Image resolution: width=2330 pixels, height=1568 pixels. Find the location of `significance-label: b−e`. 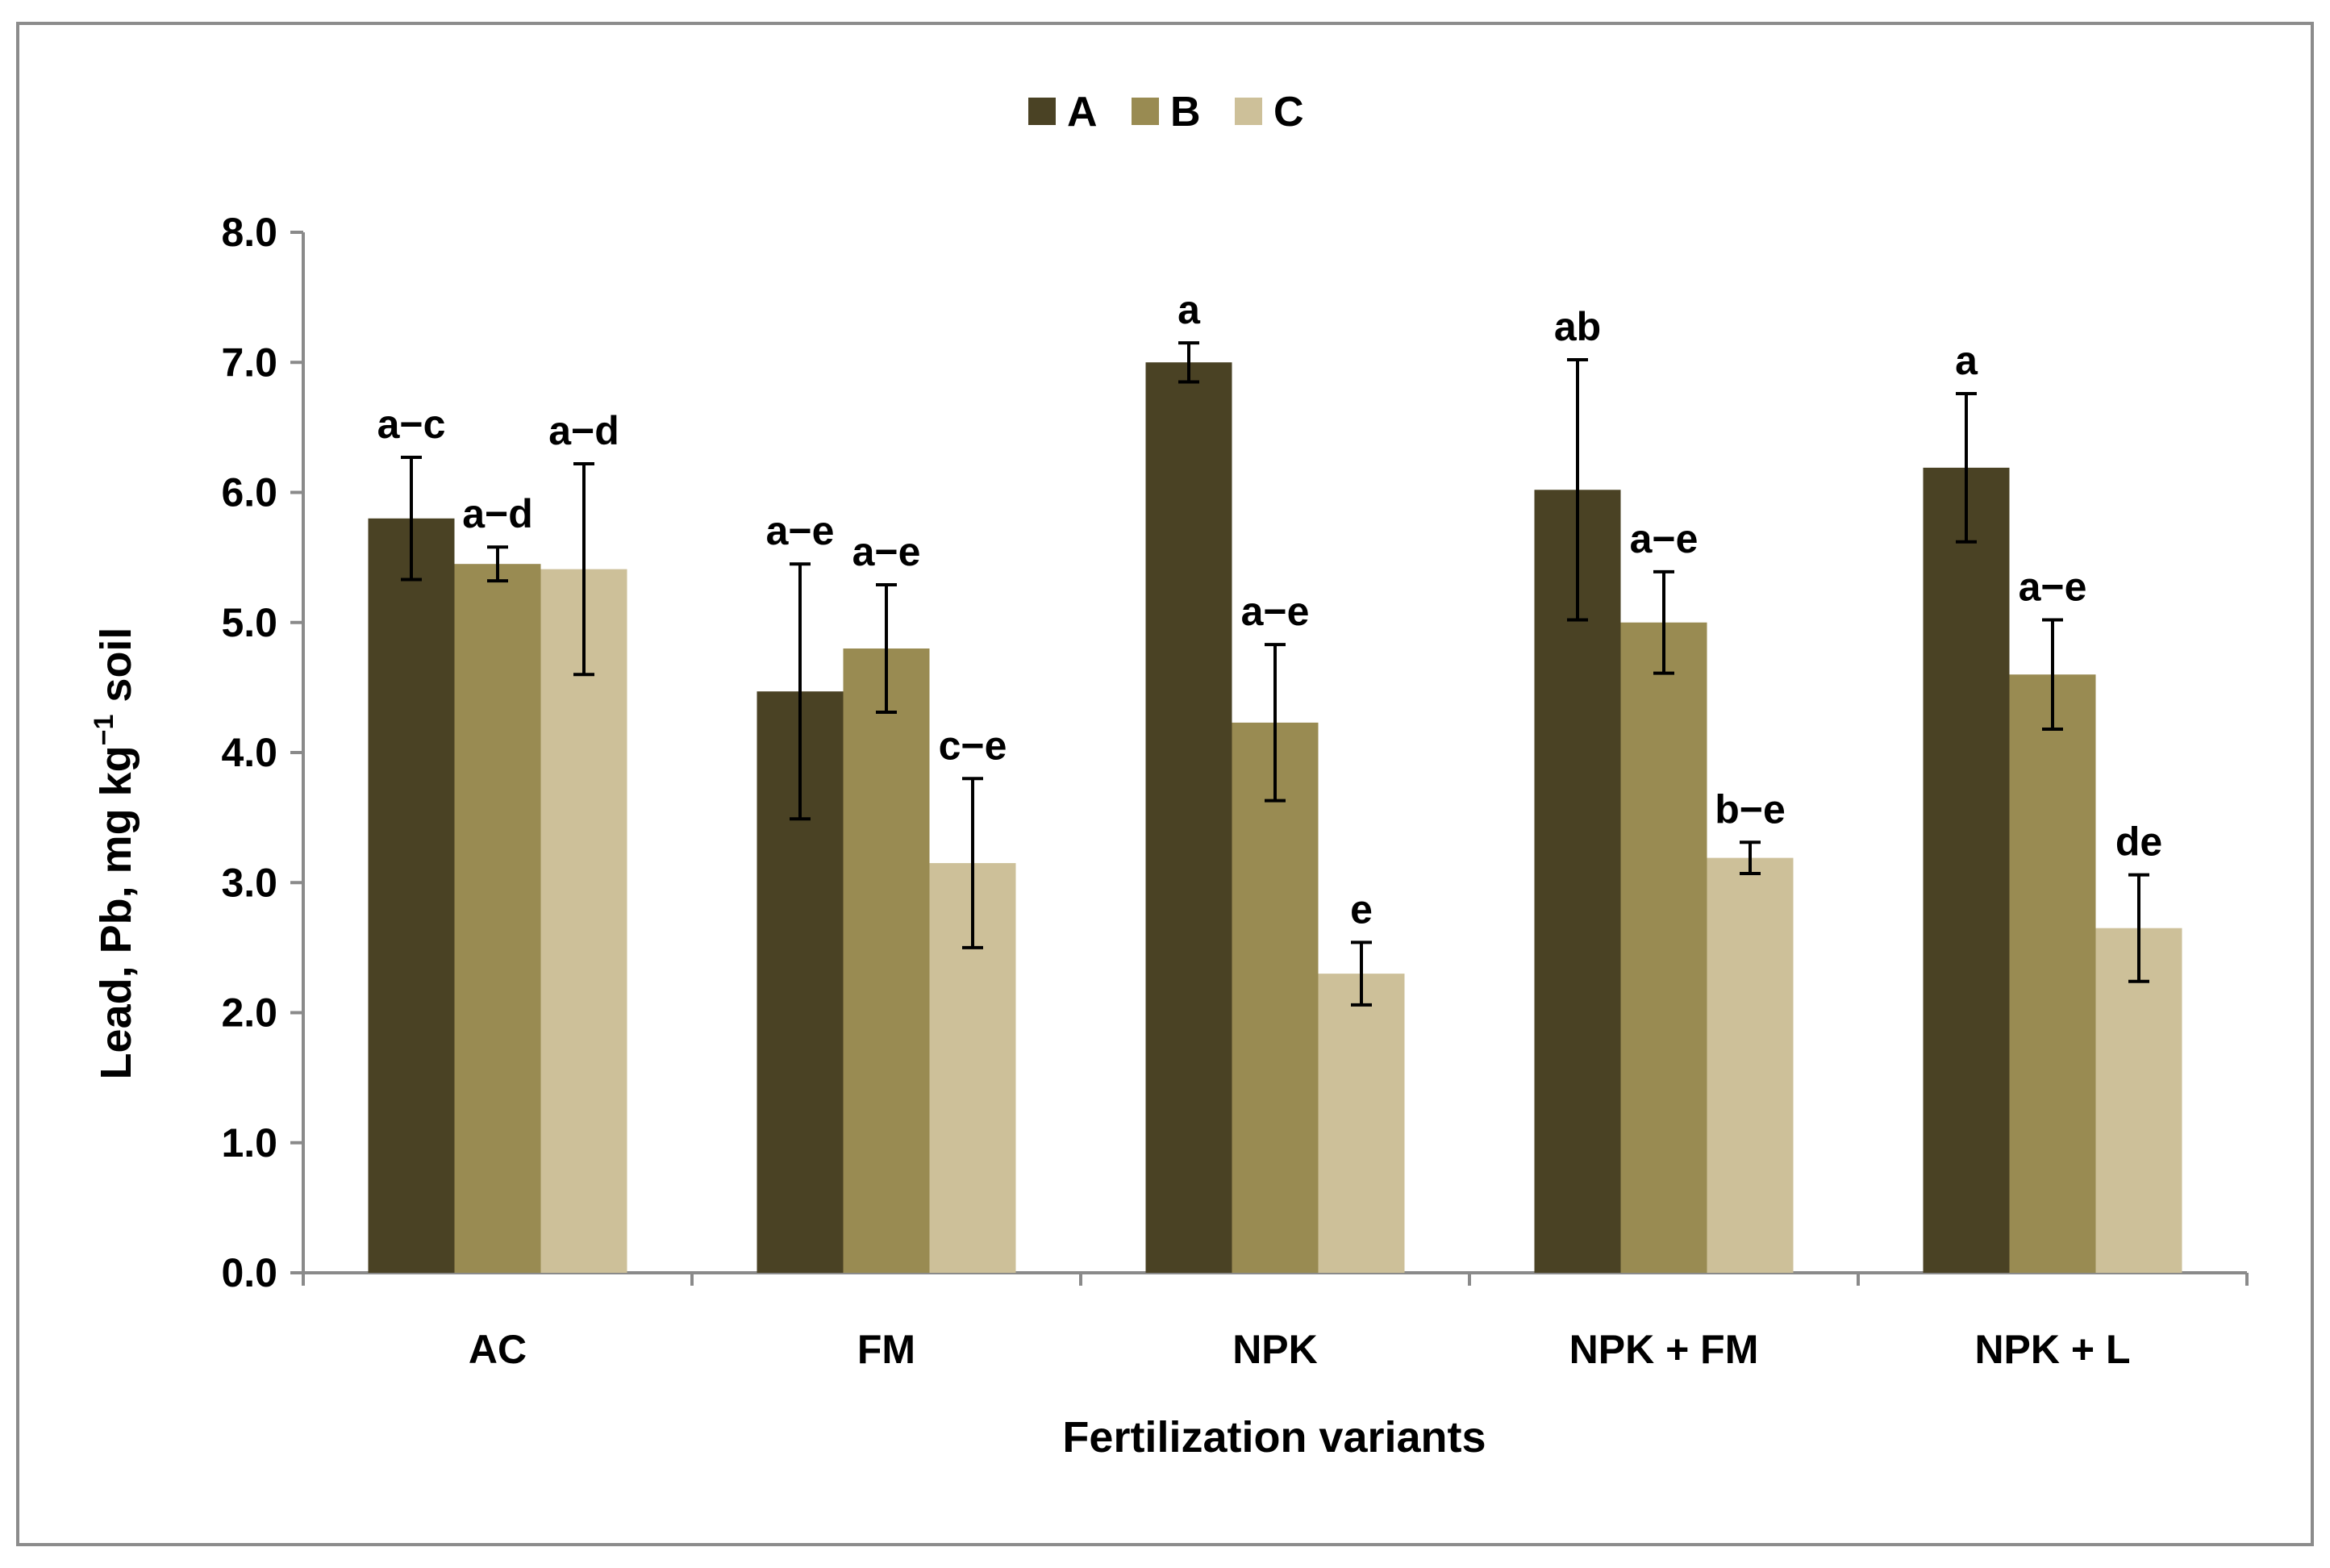

significance-label: b−e is located at coordinates (1750, 809).